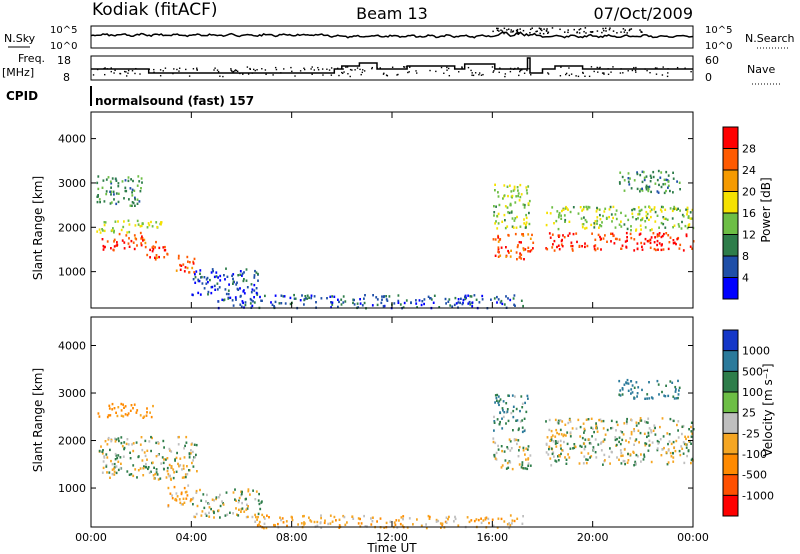 The width and height of the screenshot is (800, 554). Describe the element at coordinates (718, 30) in the screenshot. I see `noise-right-tick-top: 10^5` at that location.